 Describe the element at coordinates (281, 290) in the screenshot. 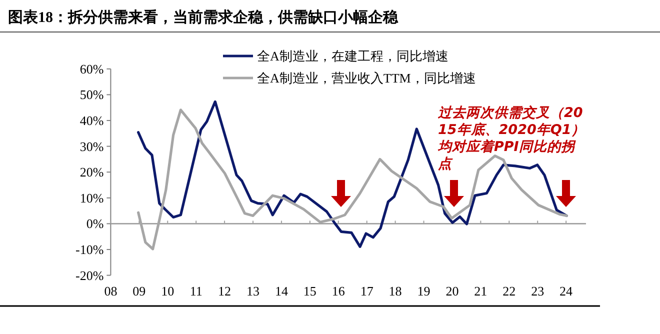

I see `x-tick-label: 14` at that location.